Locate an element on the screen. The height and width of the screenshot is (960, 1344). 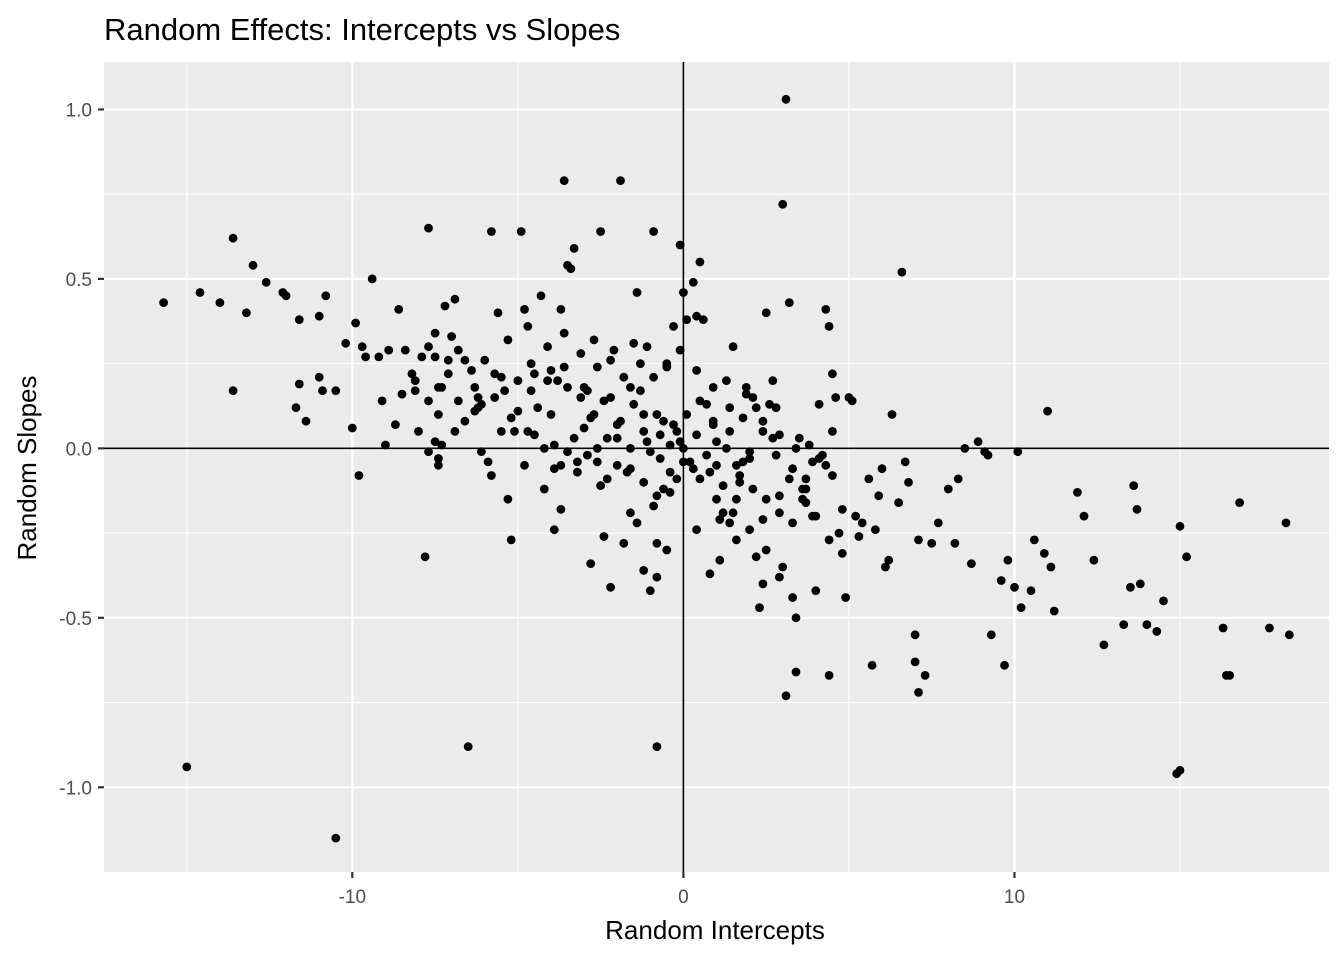
x-tick-label: -10 is located at coordinates (352, 897).